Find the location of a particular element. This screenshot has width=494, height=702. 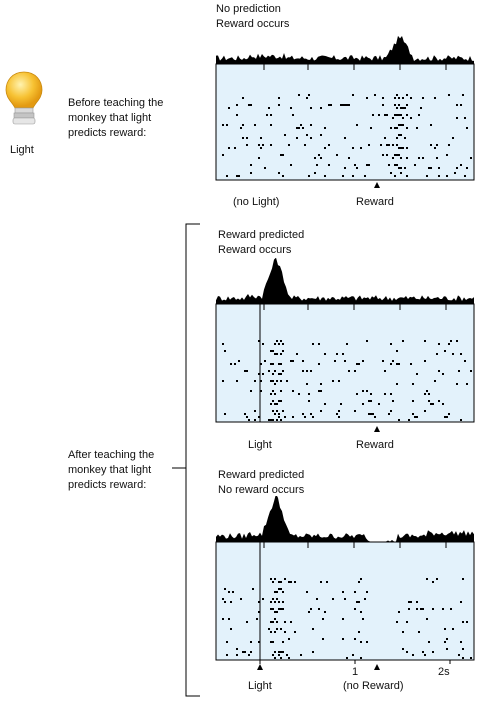

event-arrow is located at coordinates (377, 429).